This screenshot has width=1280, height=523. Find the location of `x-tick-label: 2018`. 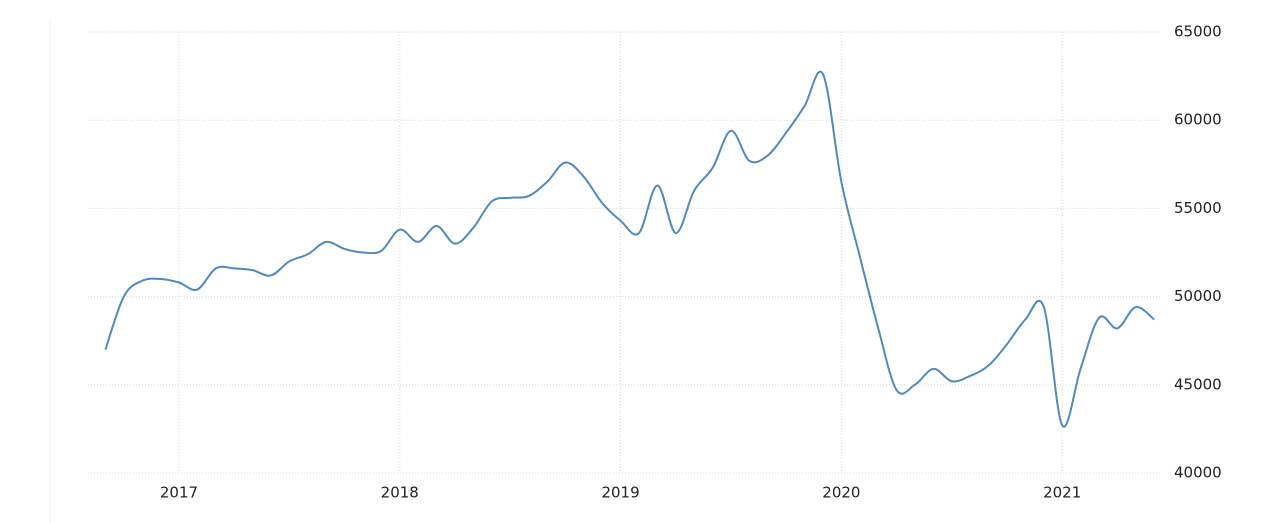

x-tick-label: 2018 is located at coordinates (400, 493).